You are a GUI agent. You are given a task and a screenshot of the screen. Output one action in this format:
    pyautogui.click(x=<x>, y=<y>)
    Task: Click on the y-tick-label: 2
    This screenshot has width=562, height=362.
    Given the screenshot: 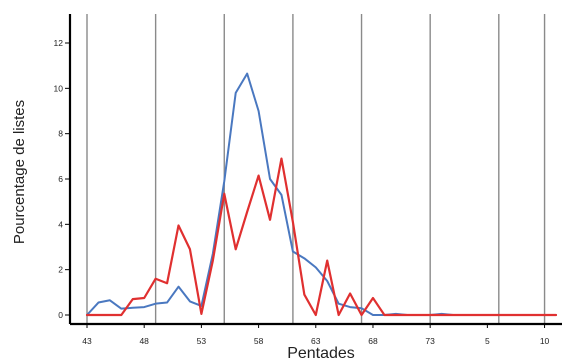 What is the action you would take?
    pyautogui.click(x=60, y=270)
    